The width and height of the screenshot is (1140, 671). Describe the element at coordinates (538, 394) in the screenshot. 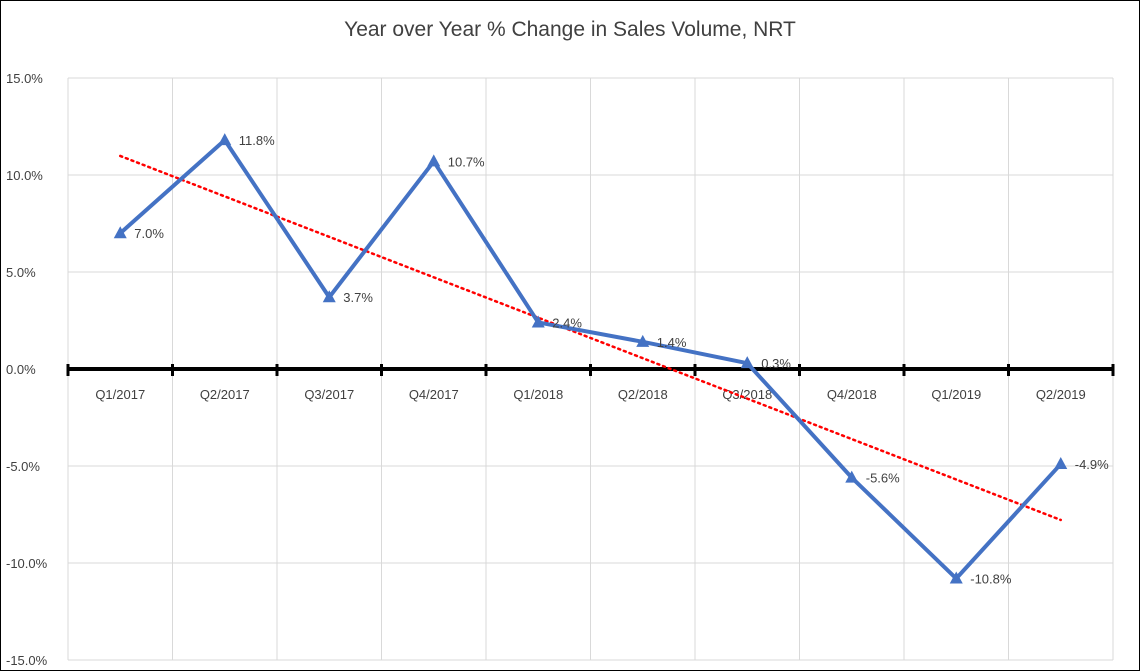

I see `x-tick-label: Q1/2018` at that location.